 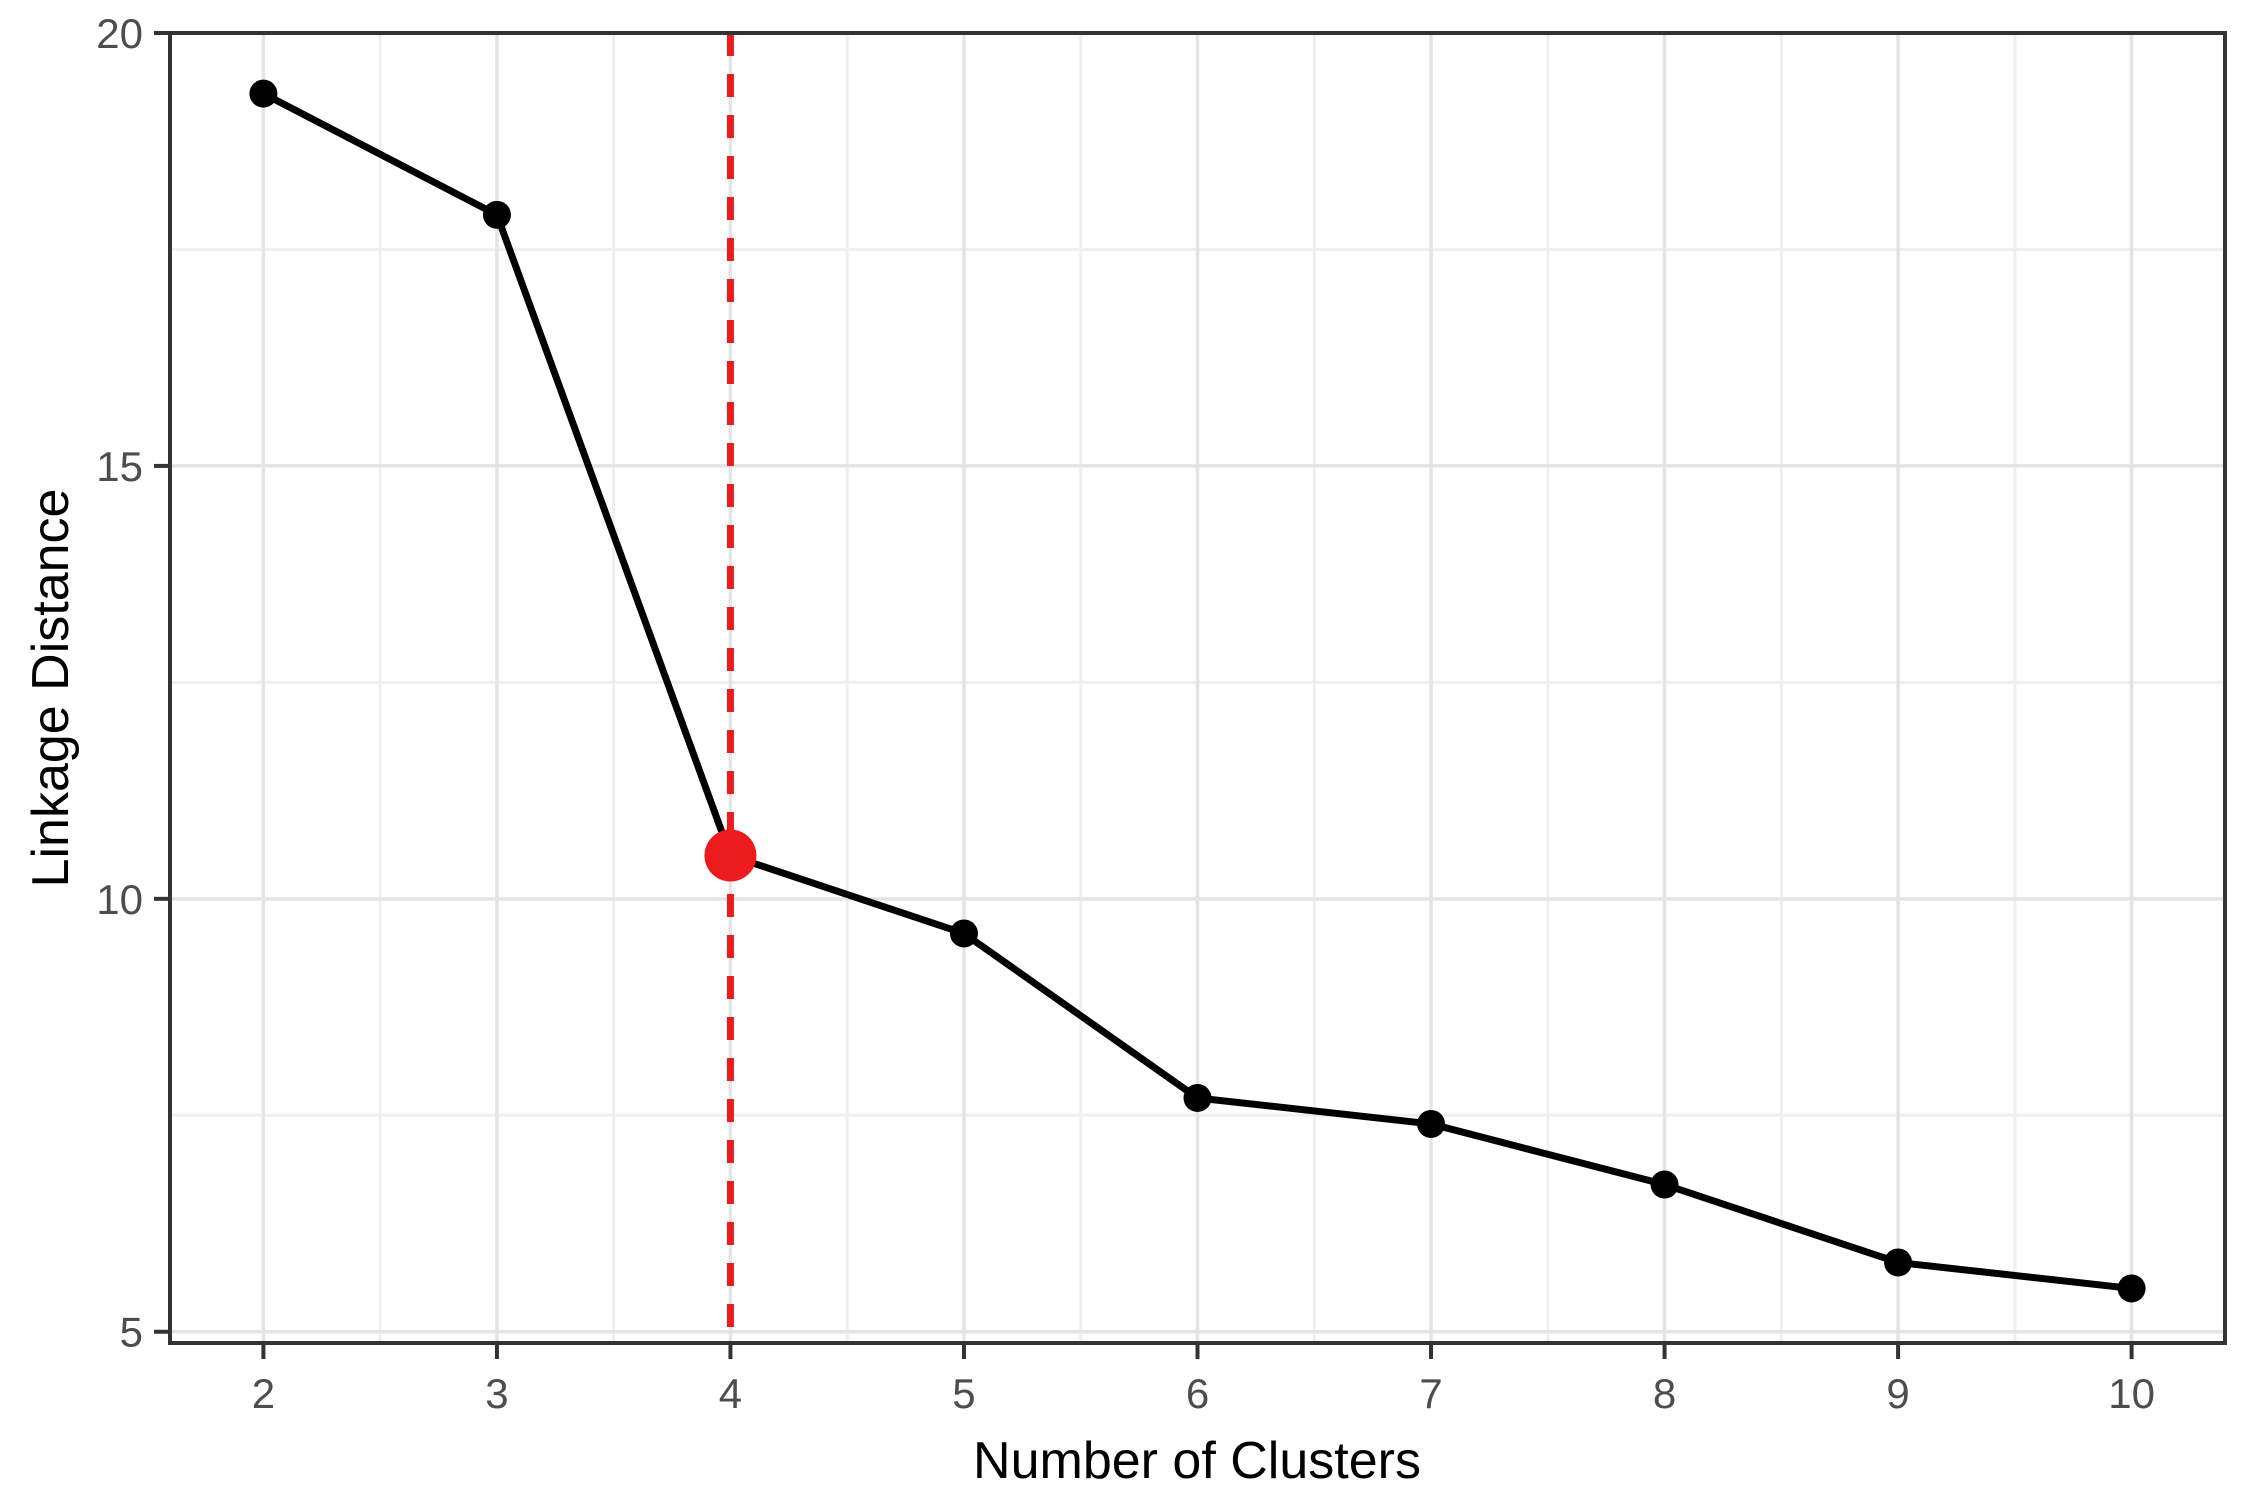 I want to click on y-tick-label: 10, so click(x=119, y=899).